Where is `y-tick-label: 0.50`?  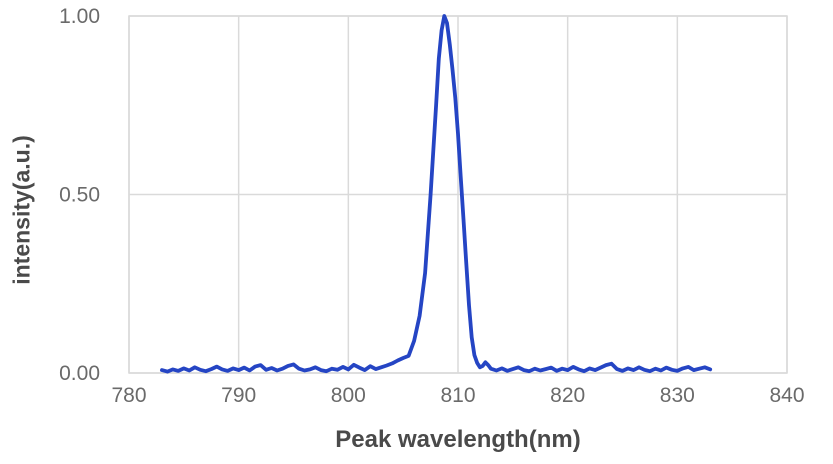 y-tick-label: 0.50 is located at coordinates (79, 195).